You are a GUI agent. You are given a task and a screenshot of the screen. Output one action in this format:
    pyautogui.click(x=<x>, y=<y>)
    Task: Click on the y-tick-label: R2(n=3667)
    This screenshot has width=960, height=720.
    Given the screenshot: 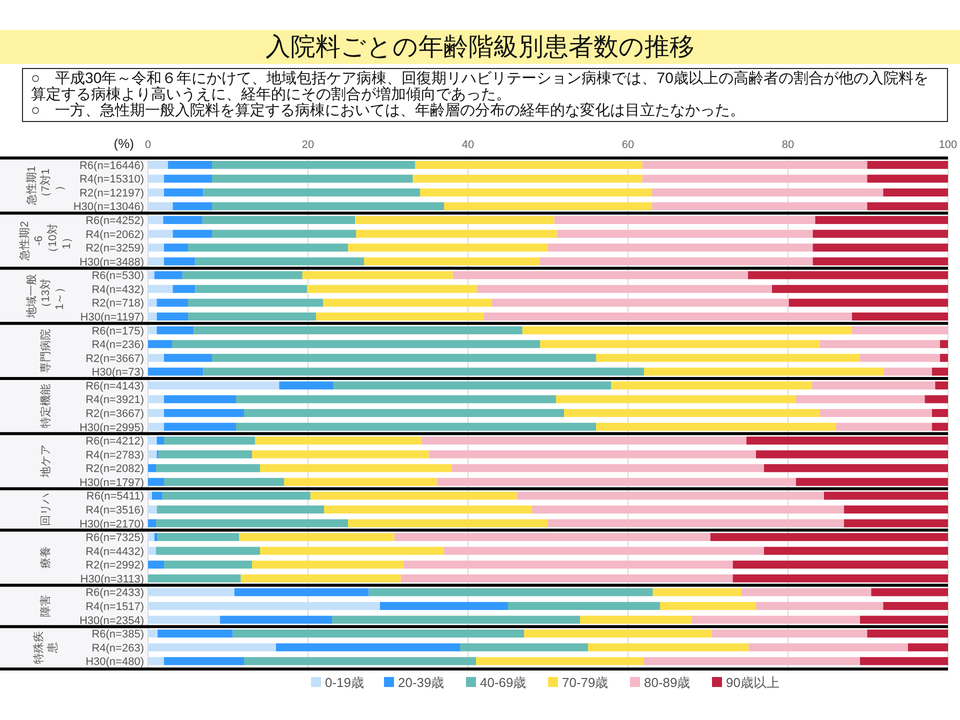 What is the action you would take?
    pyautogui.click(x=115, y=414)
    